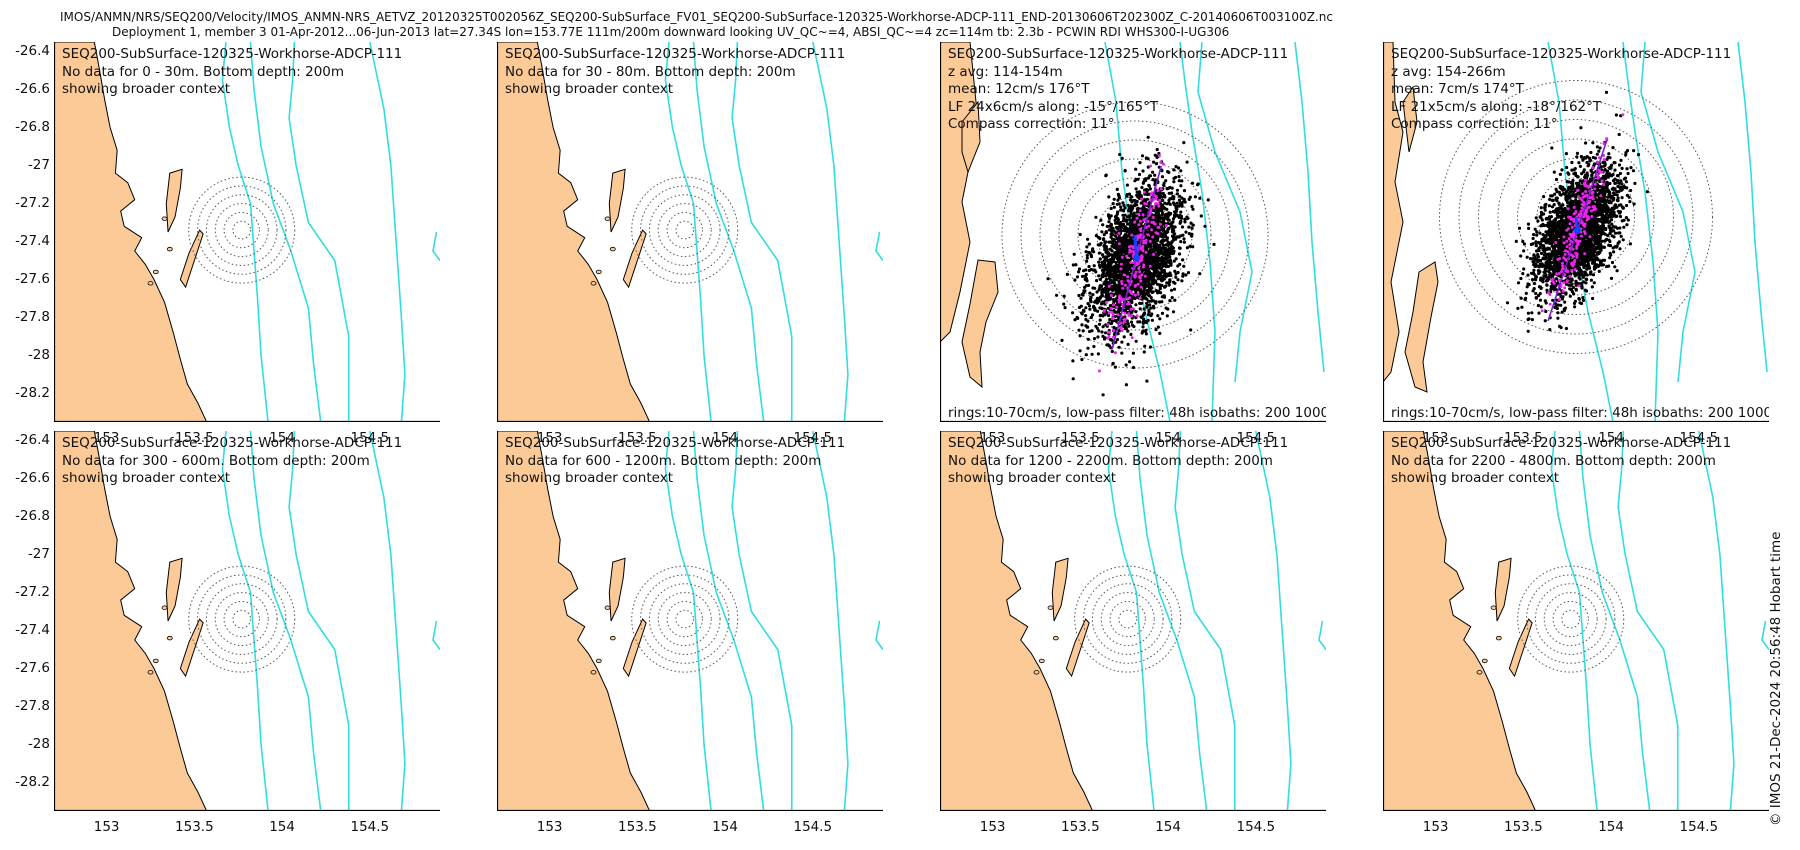 Image resolution: width=1800 pixels, height=850 pixels. What do you see at coordinates (634, 259) in the screenshot?
I see `island` at bounding box center [634, 259].